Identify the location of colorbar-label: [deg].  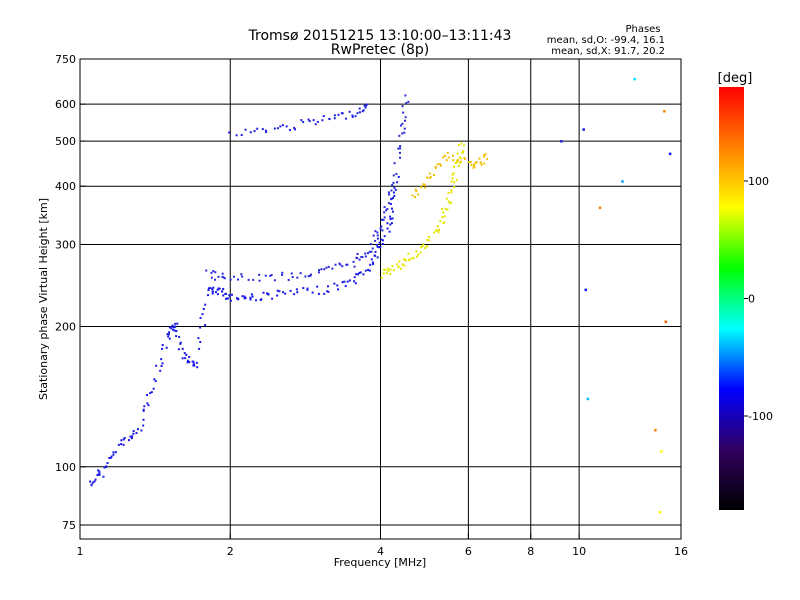
(735, 78).